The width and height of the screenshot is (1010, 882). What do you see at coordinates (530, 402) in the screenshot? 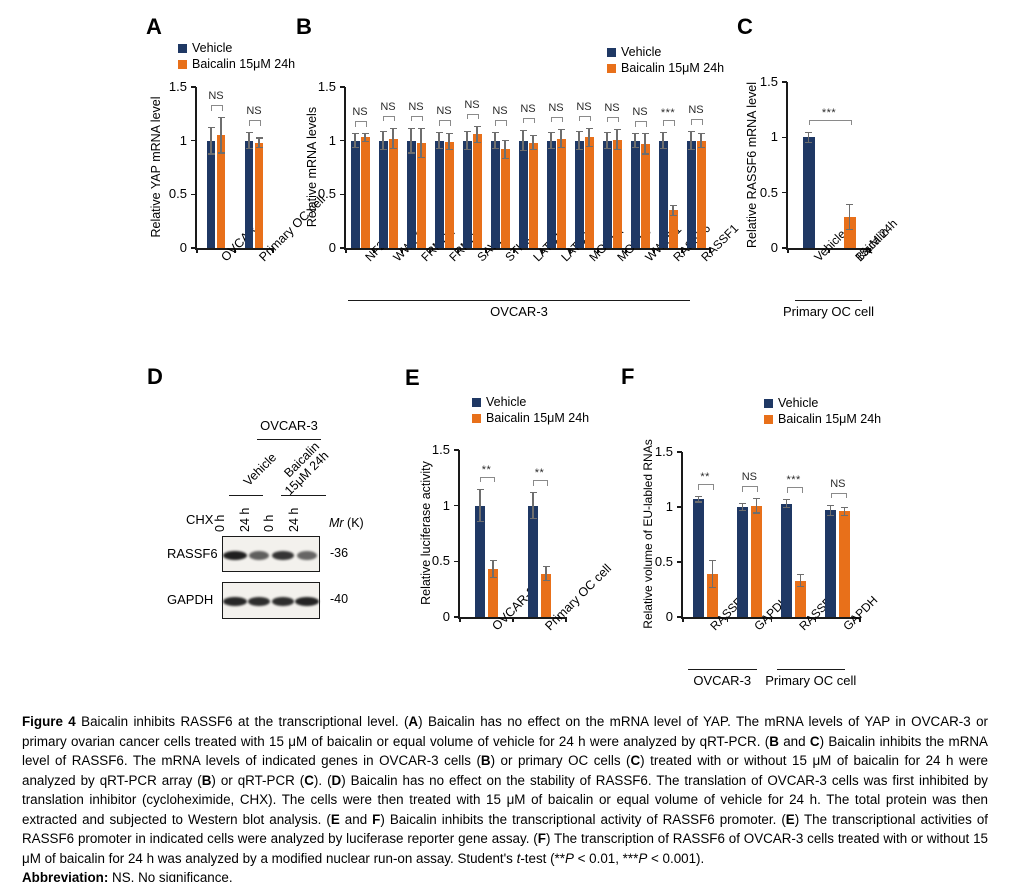
I see `legend-item: Vehicle` at bounding box center [530, 402].